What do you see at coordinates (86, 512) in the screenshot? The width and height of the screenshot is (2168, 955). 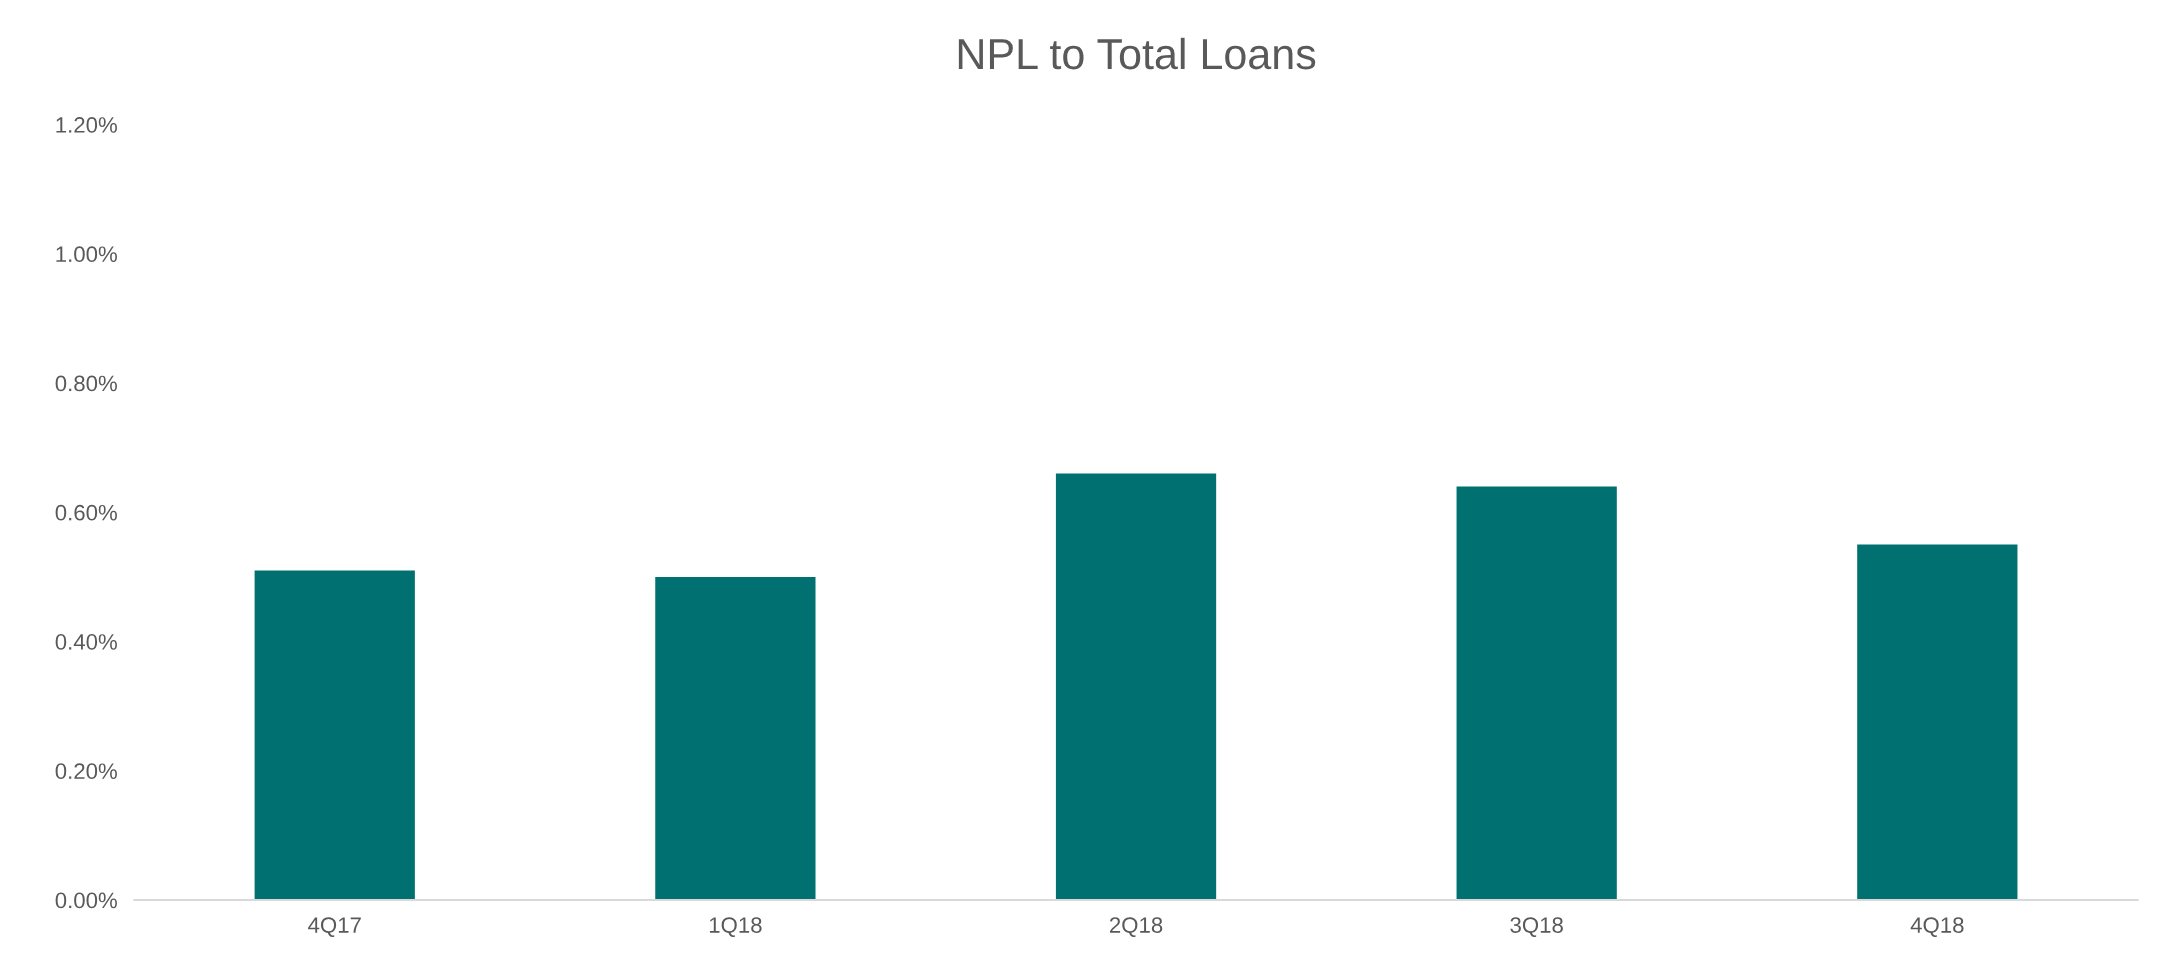 I see `y-tick-label: 0.60%` at bounding box center [86, 512].